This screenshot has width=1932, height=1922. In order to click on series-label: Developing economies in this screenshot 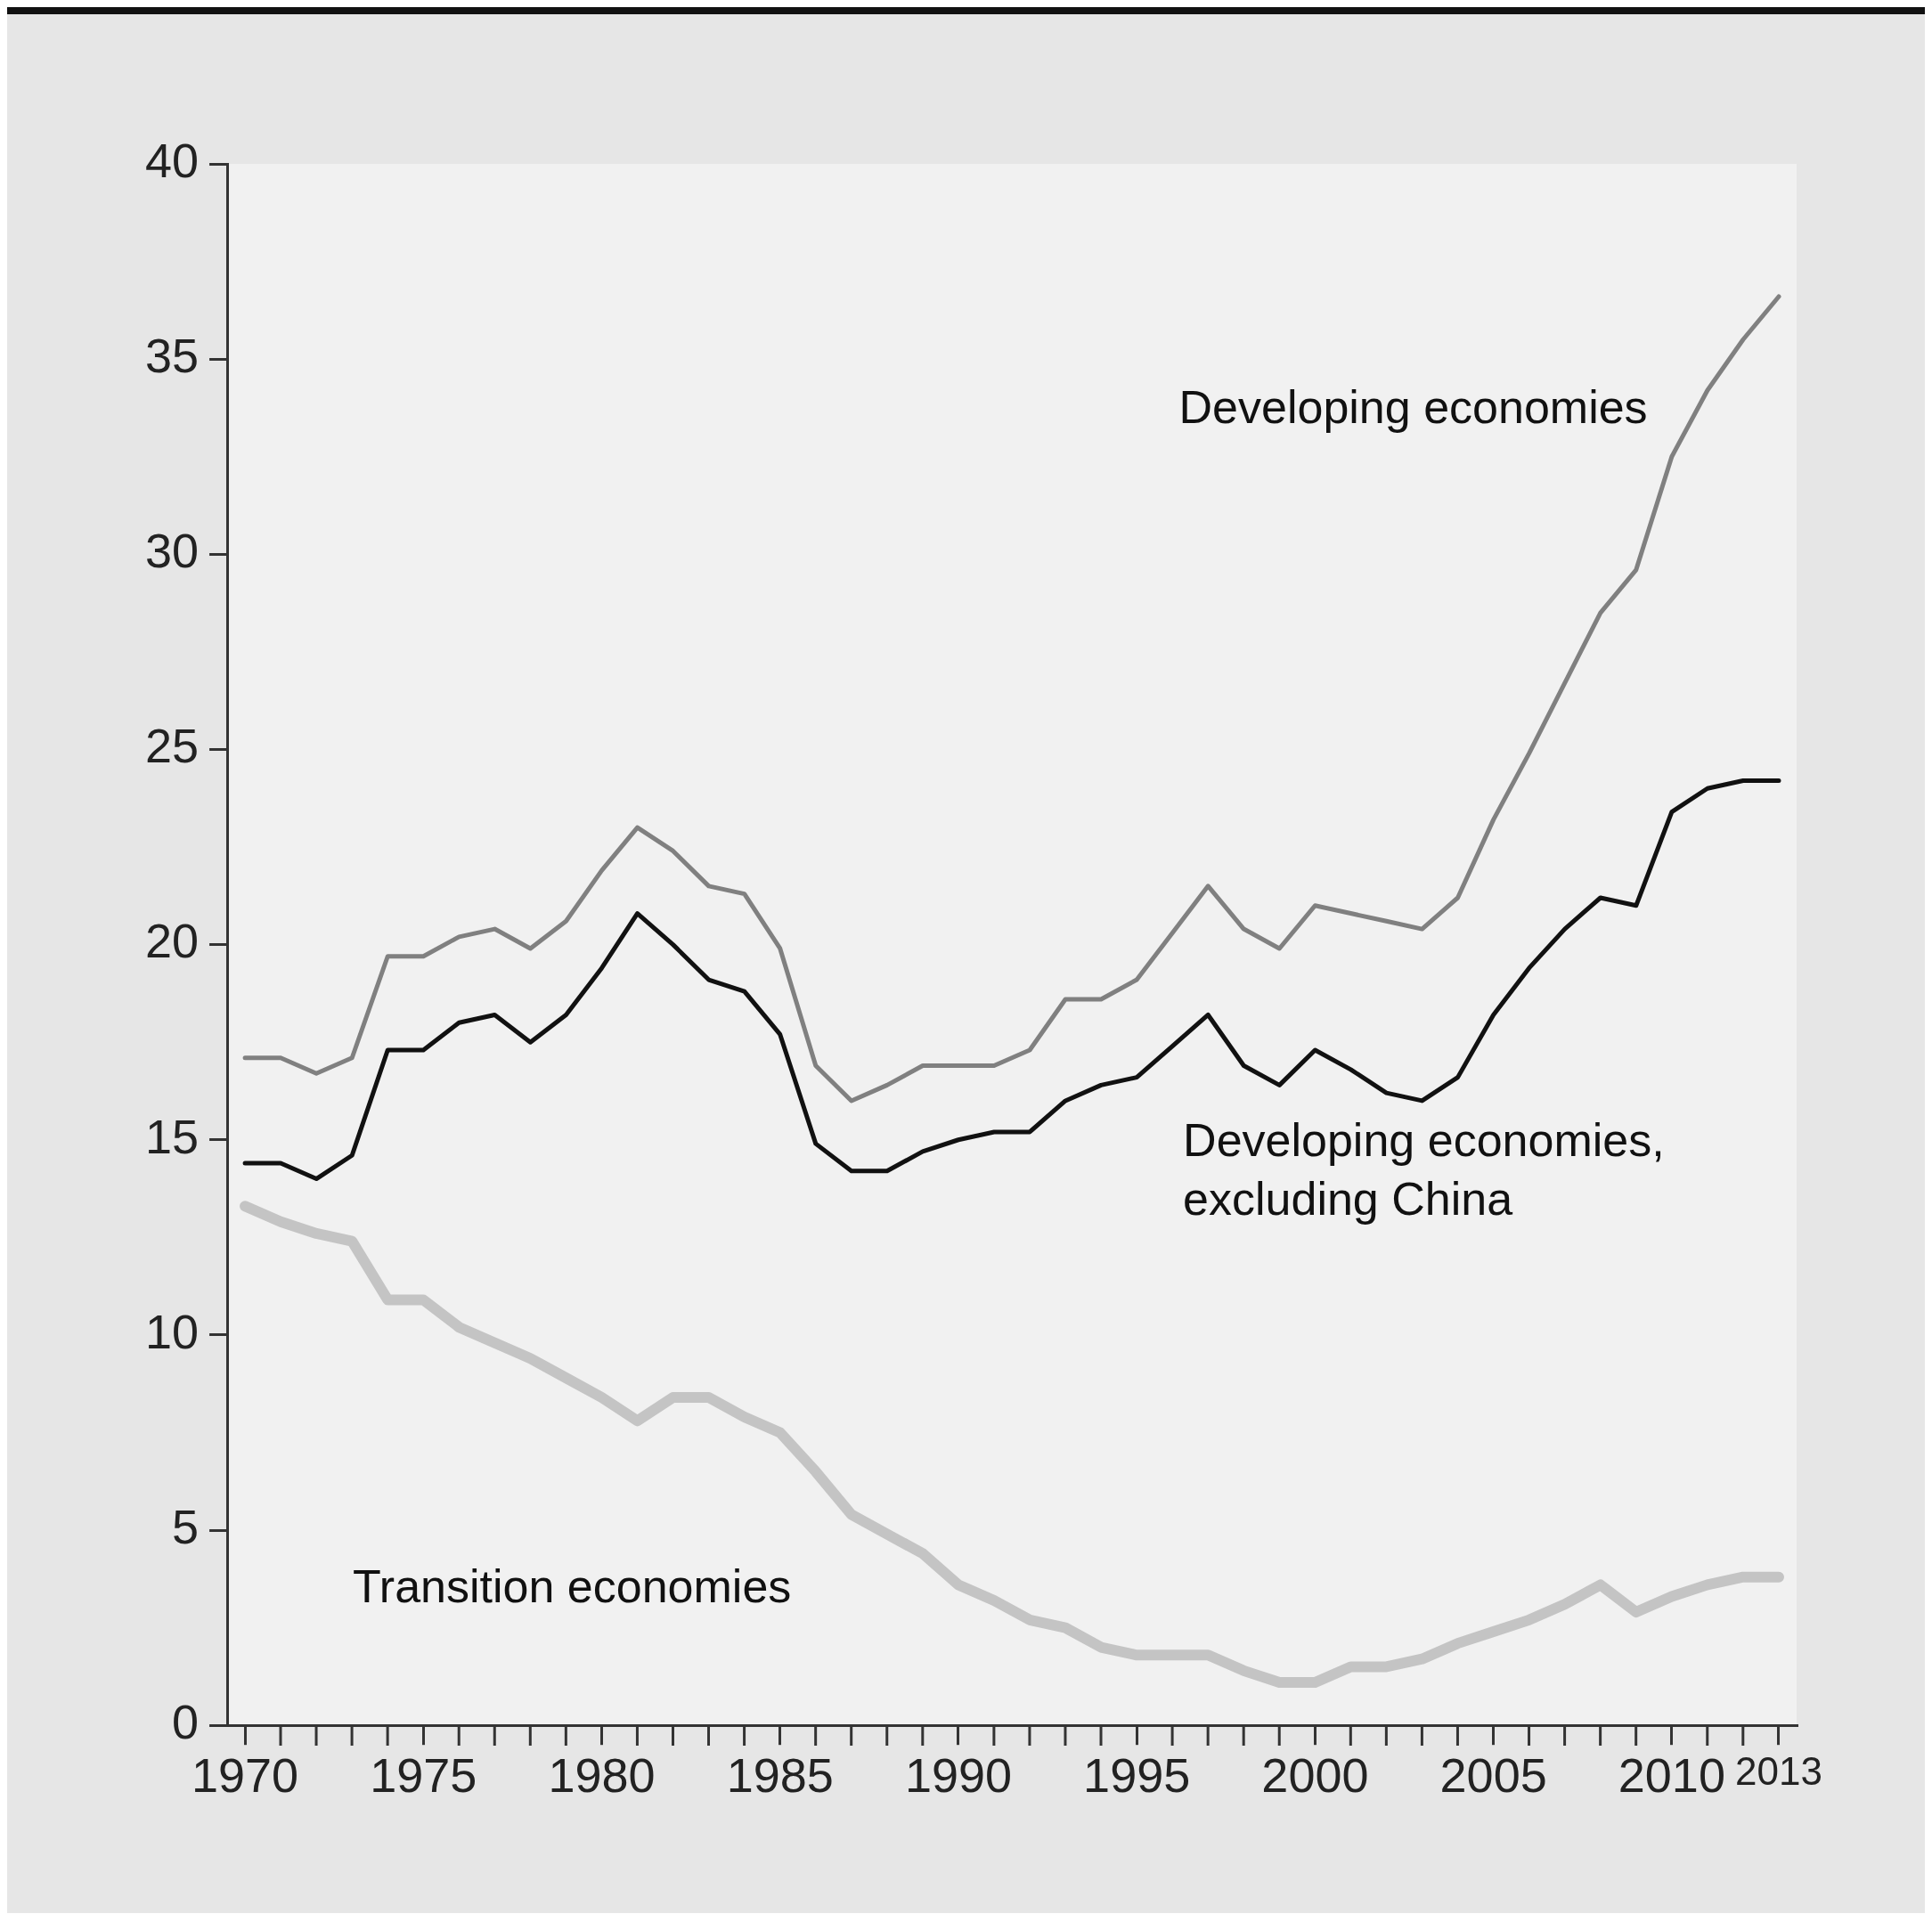, I will do `click(1413, 407)`.